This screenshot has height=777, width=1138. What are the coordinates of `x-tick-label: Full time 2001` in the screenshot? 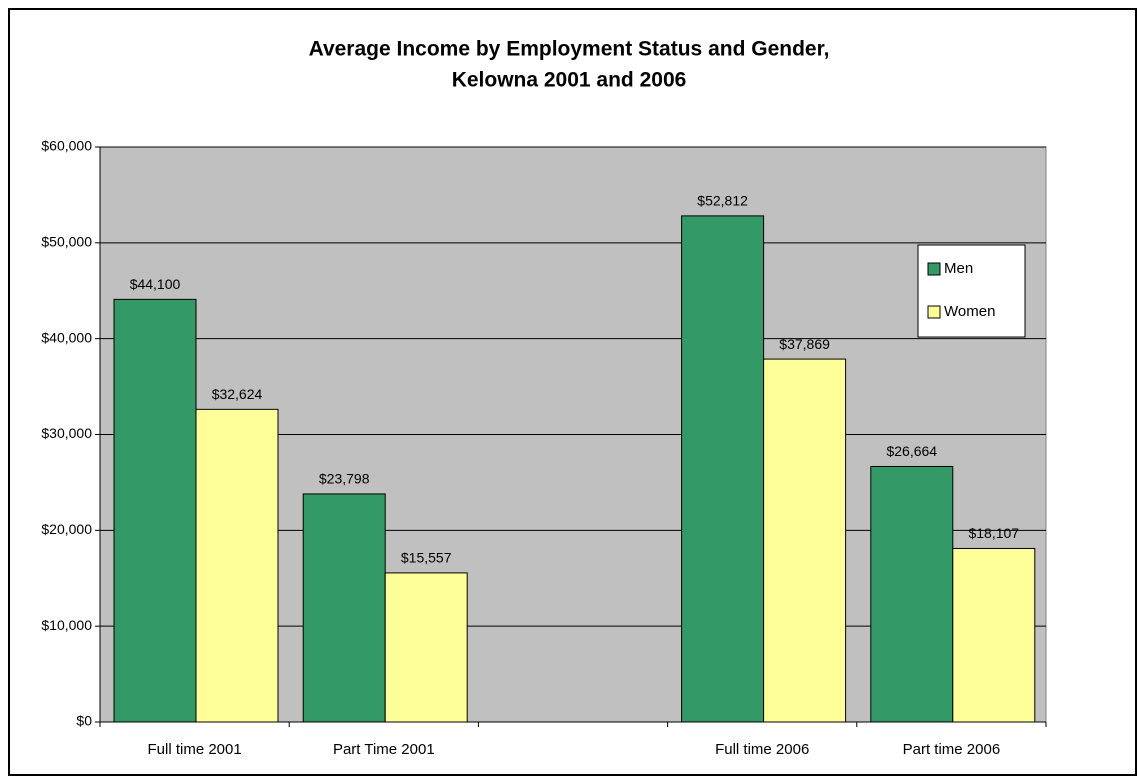 It's located at (194, 749).